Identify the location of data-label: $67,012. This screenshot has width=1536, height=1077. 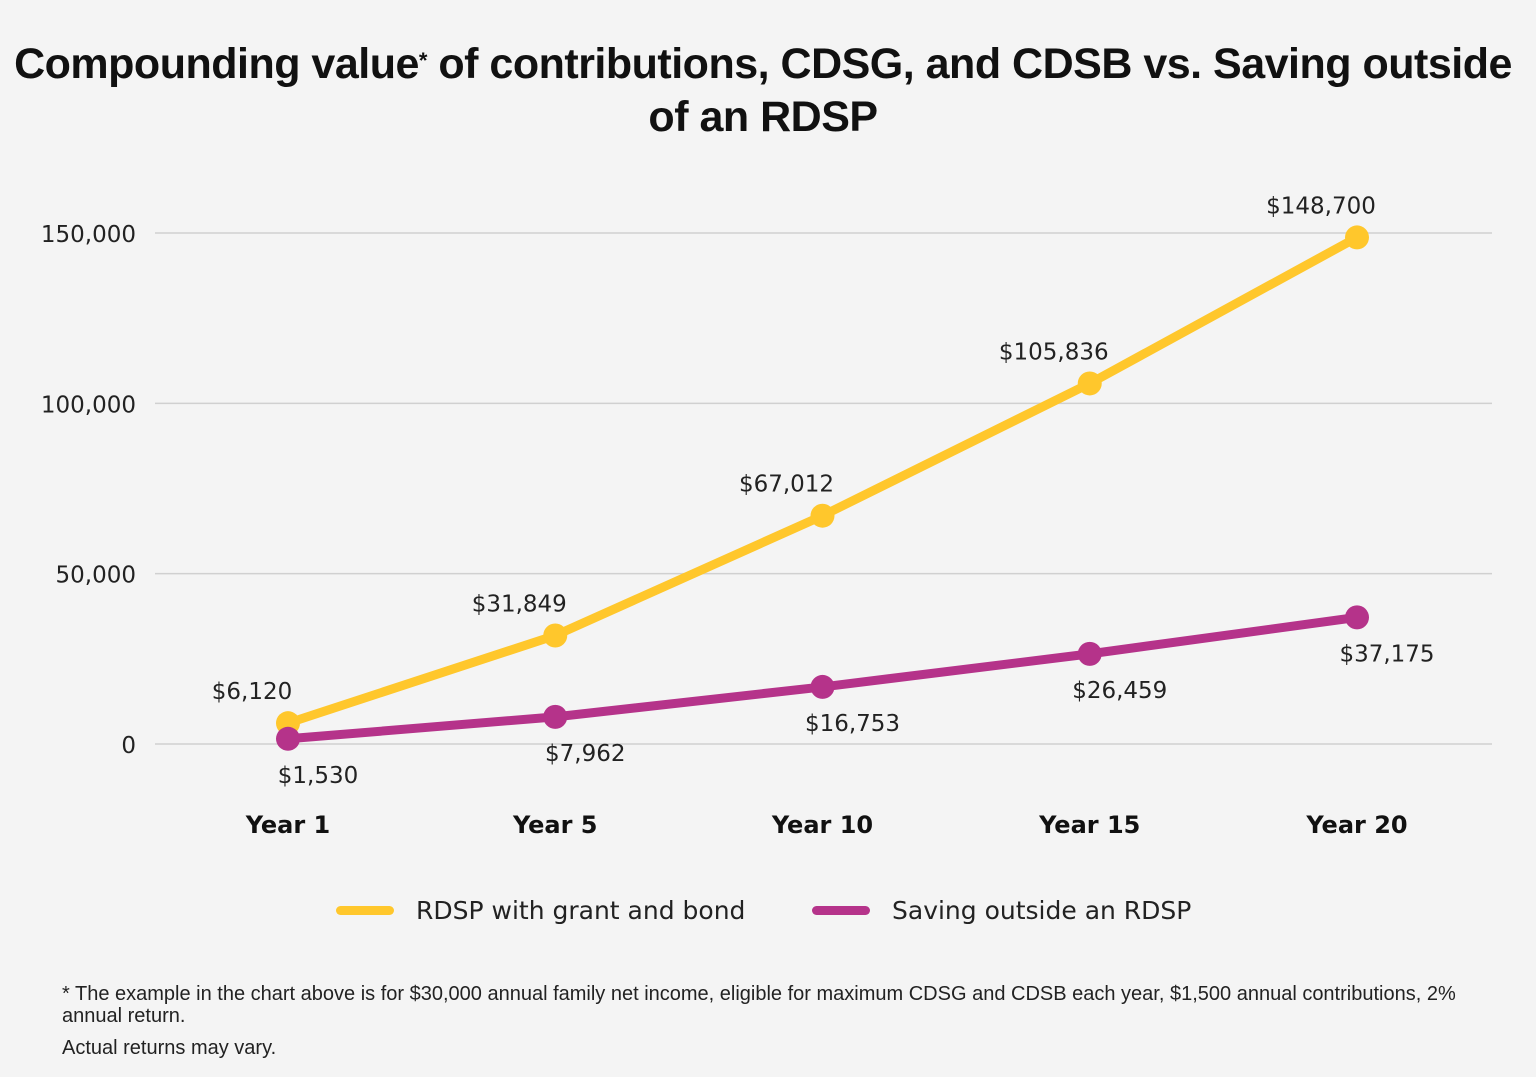
(786, 485).